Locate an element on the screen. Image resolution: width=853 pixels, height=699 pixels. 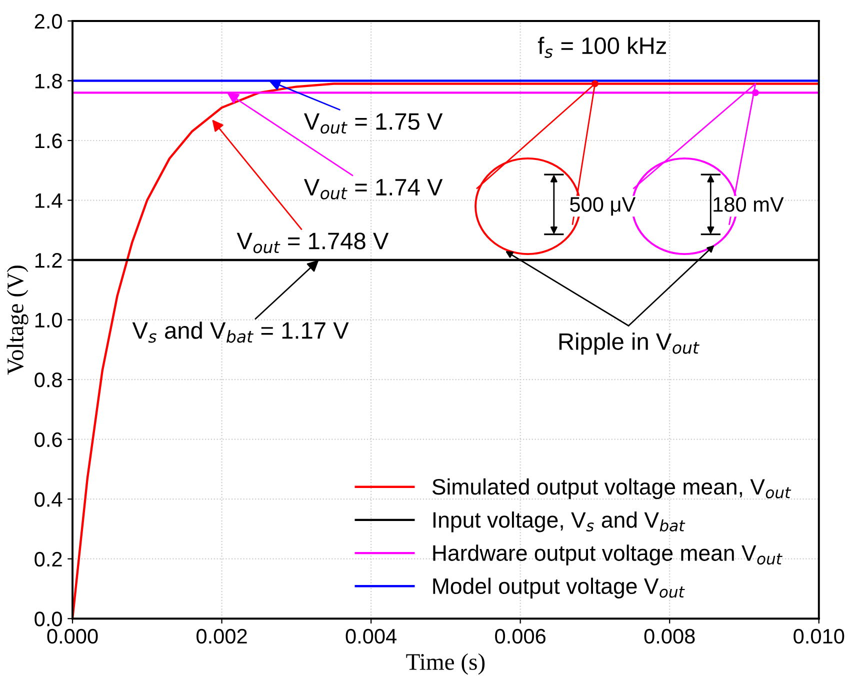
y-tick-label: 1.8 is located at coordinates (48, 81).